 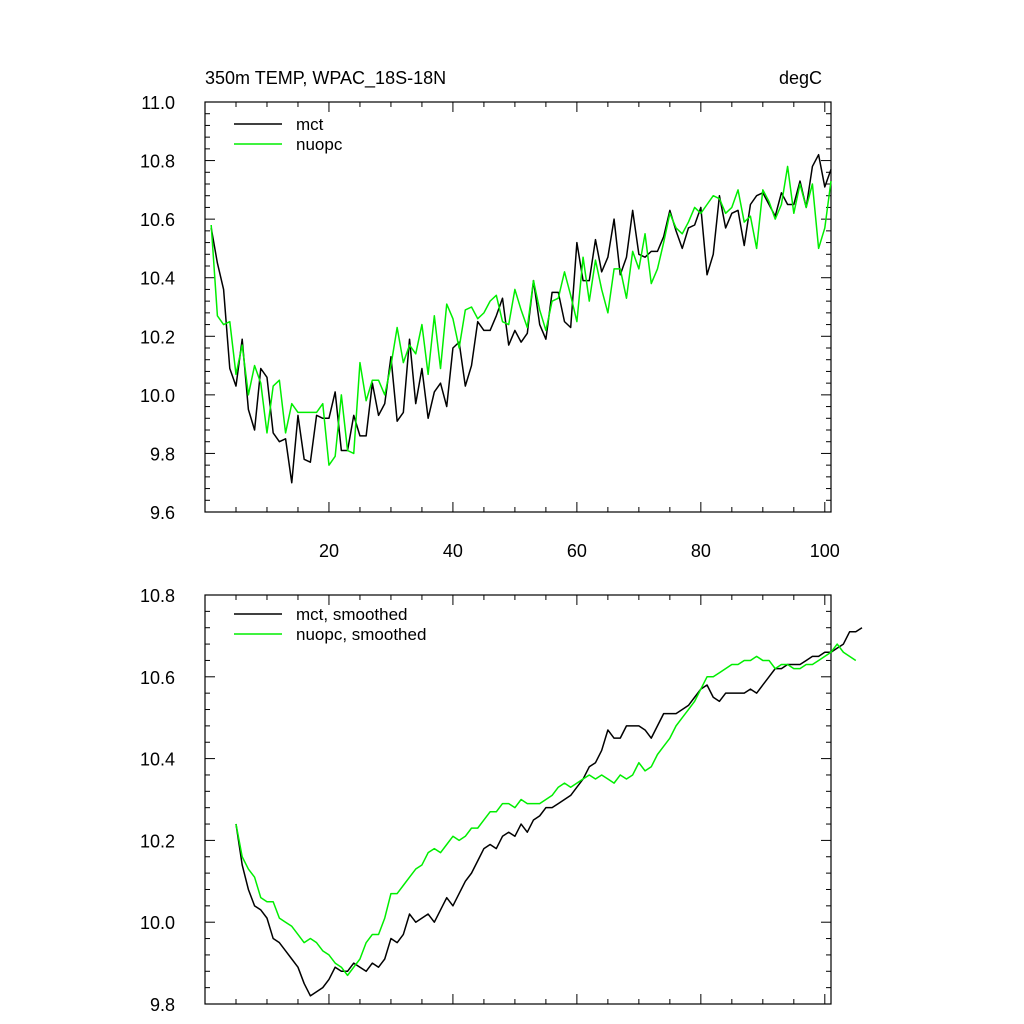 What do you see at coordinates (158, 103) in the screenshot?
I see `y-tick-label: 11.0` at bounding box center [158, 103].